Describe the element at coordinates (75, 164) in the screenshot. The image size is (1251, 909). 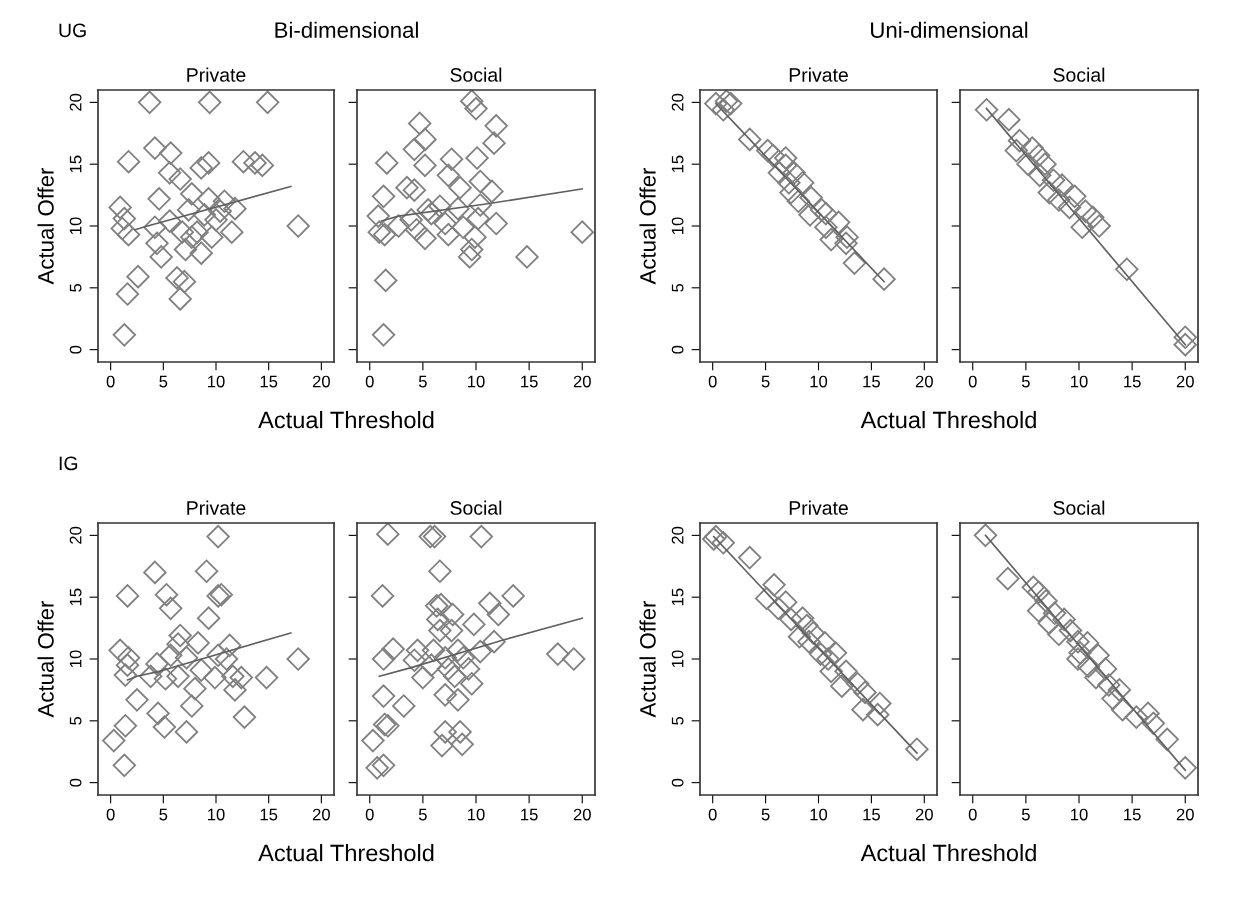
I see `y-tick-label: 15` at that location.